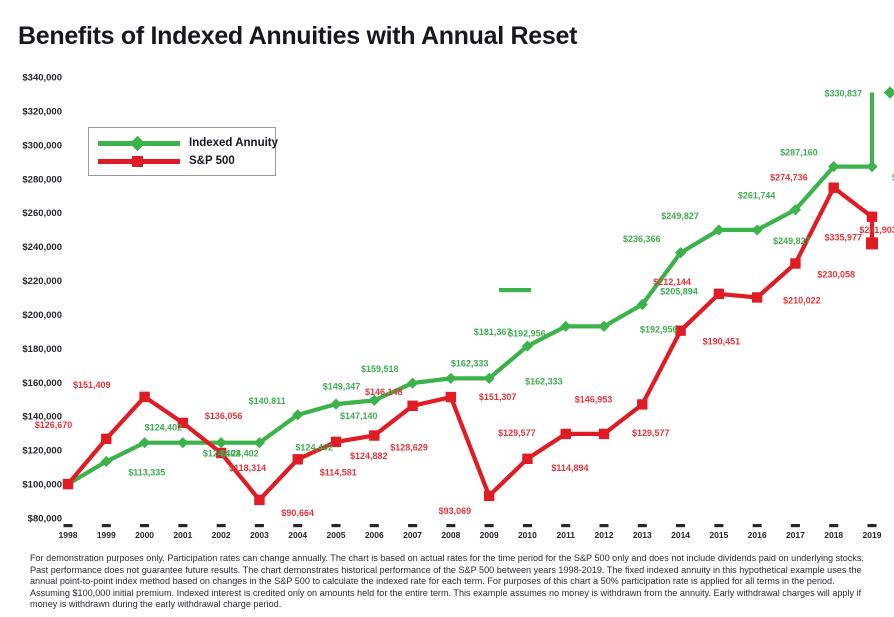  What do you see at coordinates (374, 535) in the screenshot?
I see `x-axis-tick-label: 2006` at bounding box center [374, 535].